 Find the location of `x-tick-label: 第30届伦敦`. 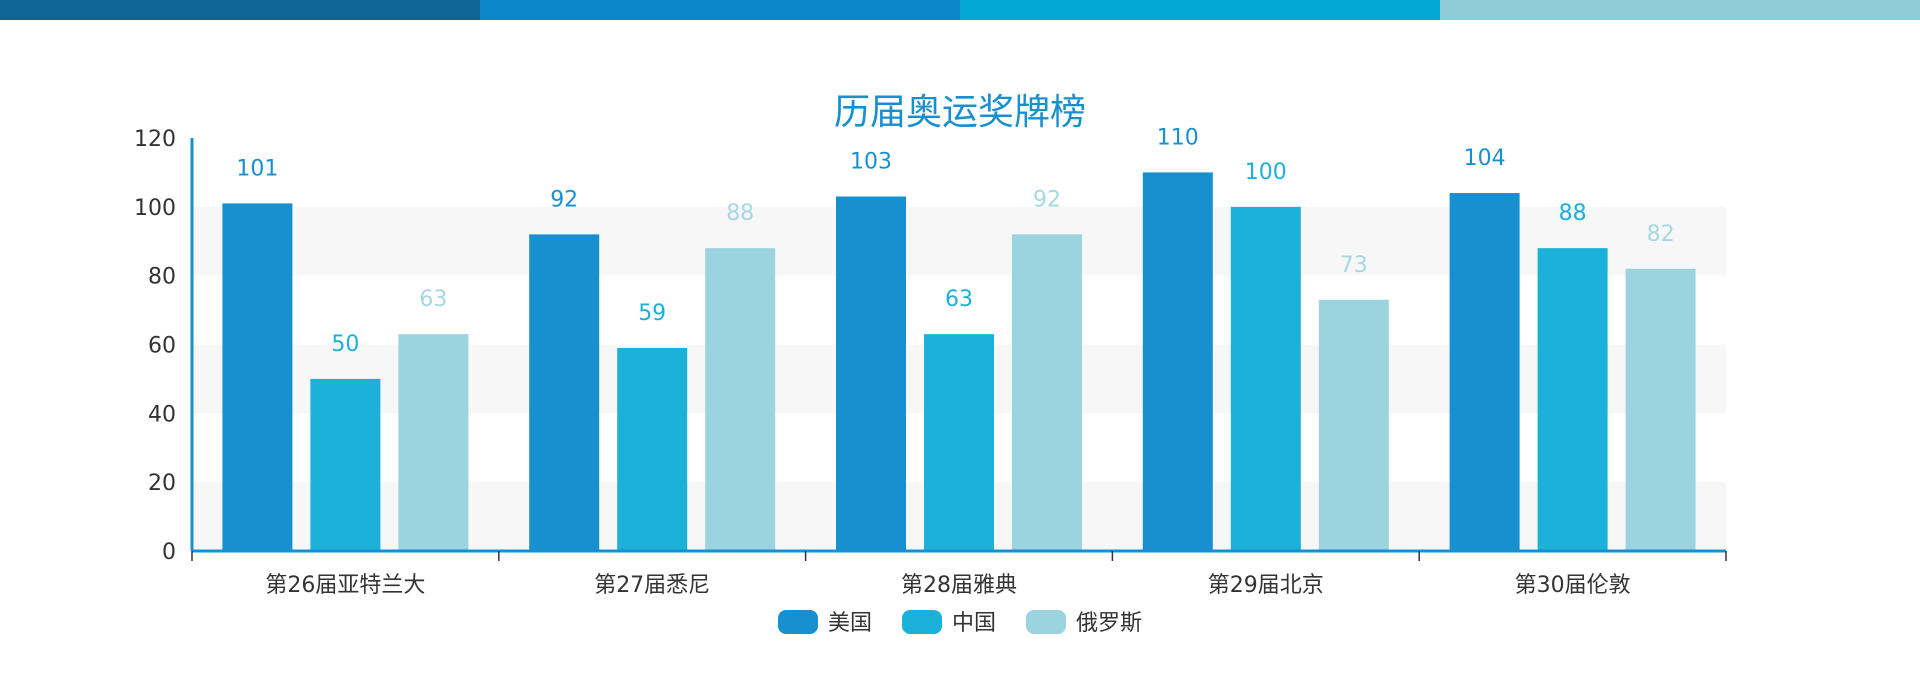

x-tick-label: 第30届伦敦 is located at coordinates (1573, 585).